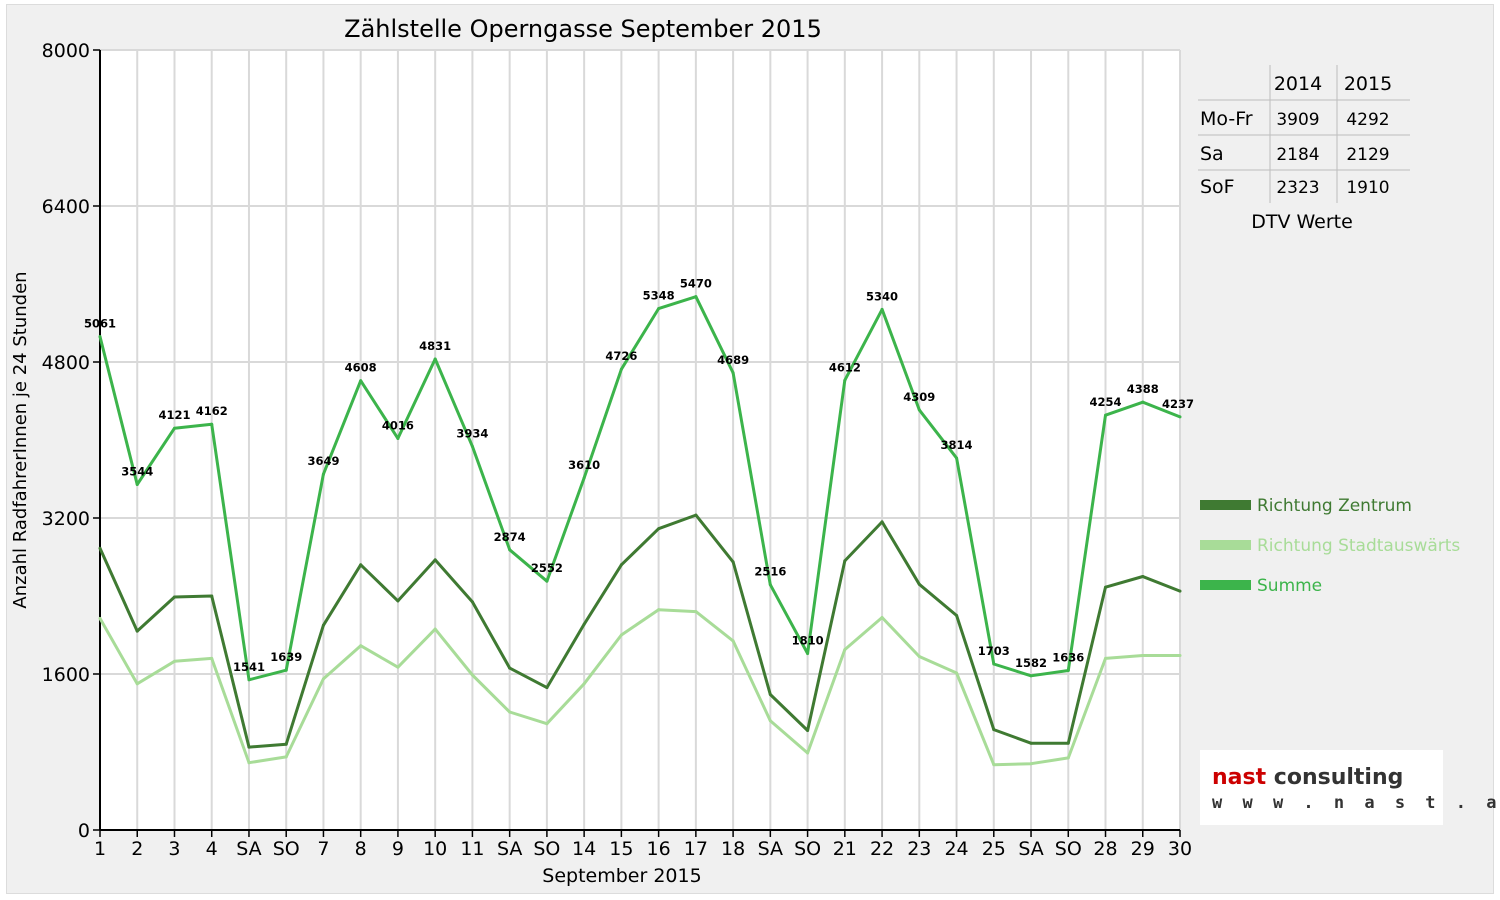  Describe the element at coordinates (361, 849) in the screenshot. I see `x-tick-label: 8` at that location.